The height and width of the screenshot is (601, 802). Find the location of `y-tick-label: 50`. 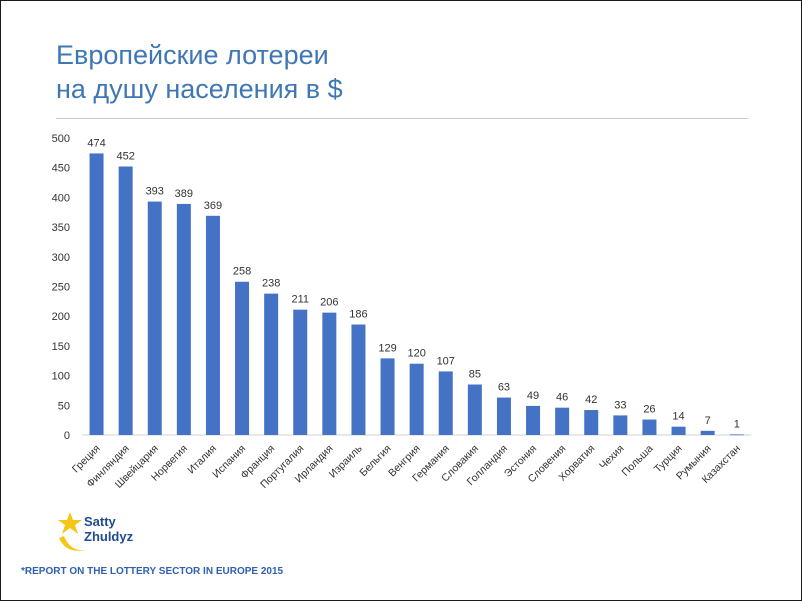

y-tick-label: 50 is located at coordinates (64, 406).